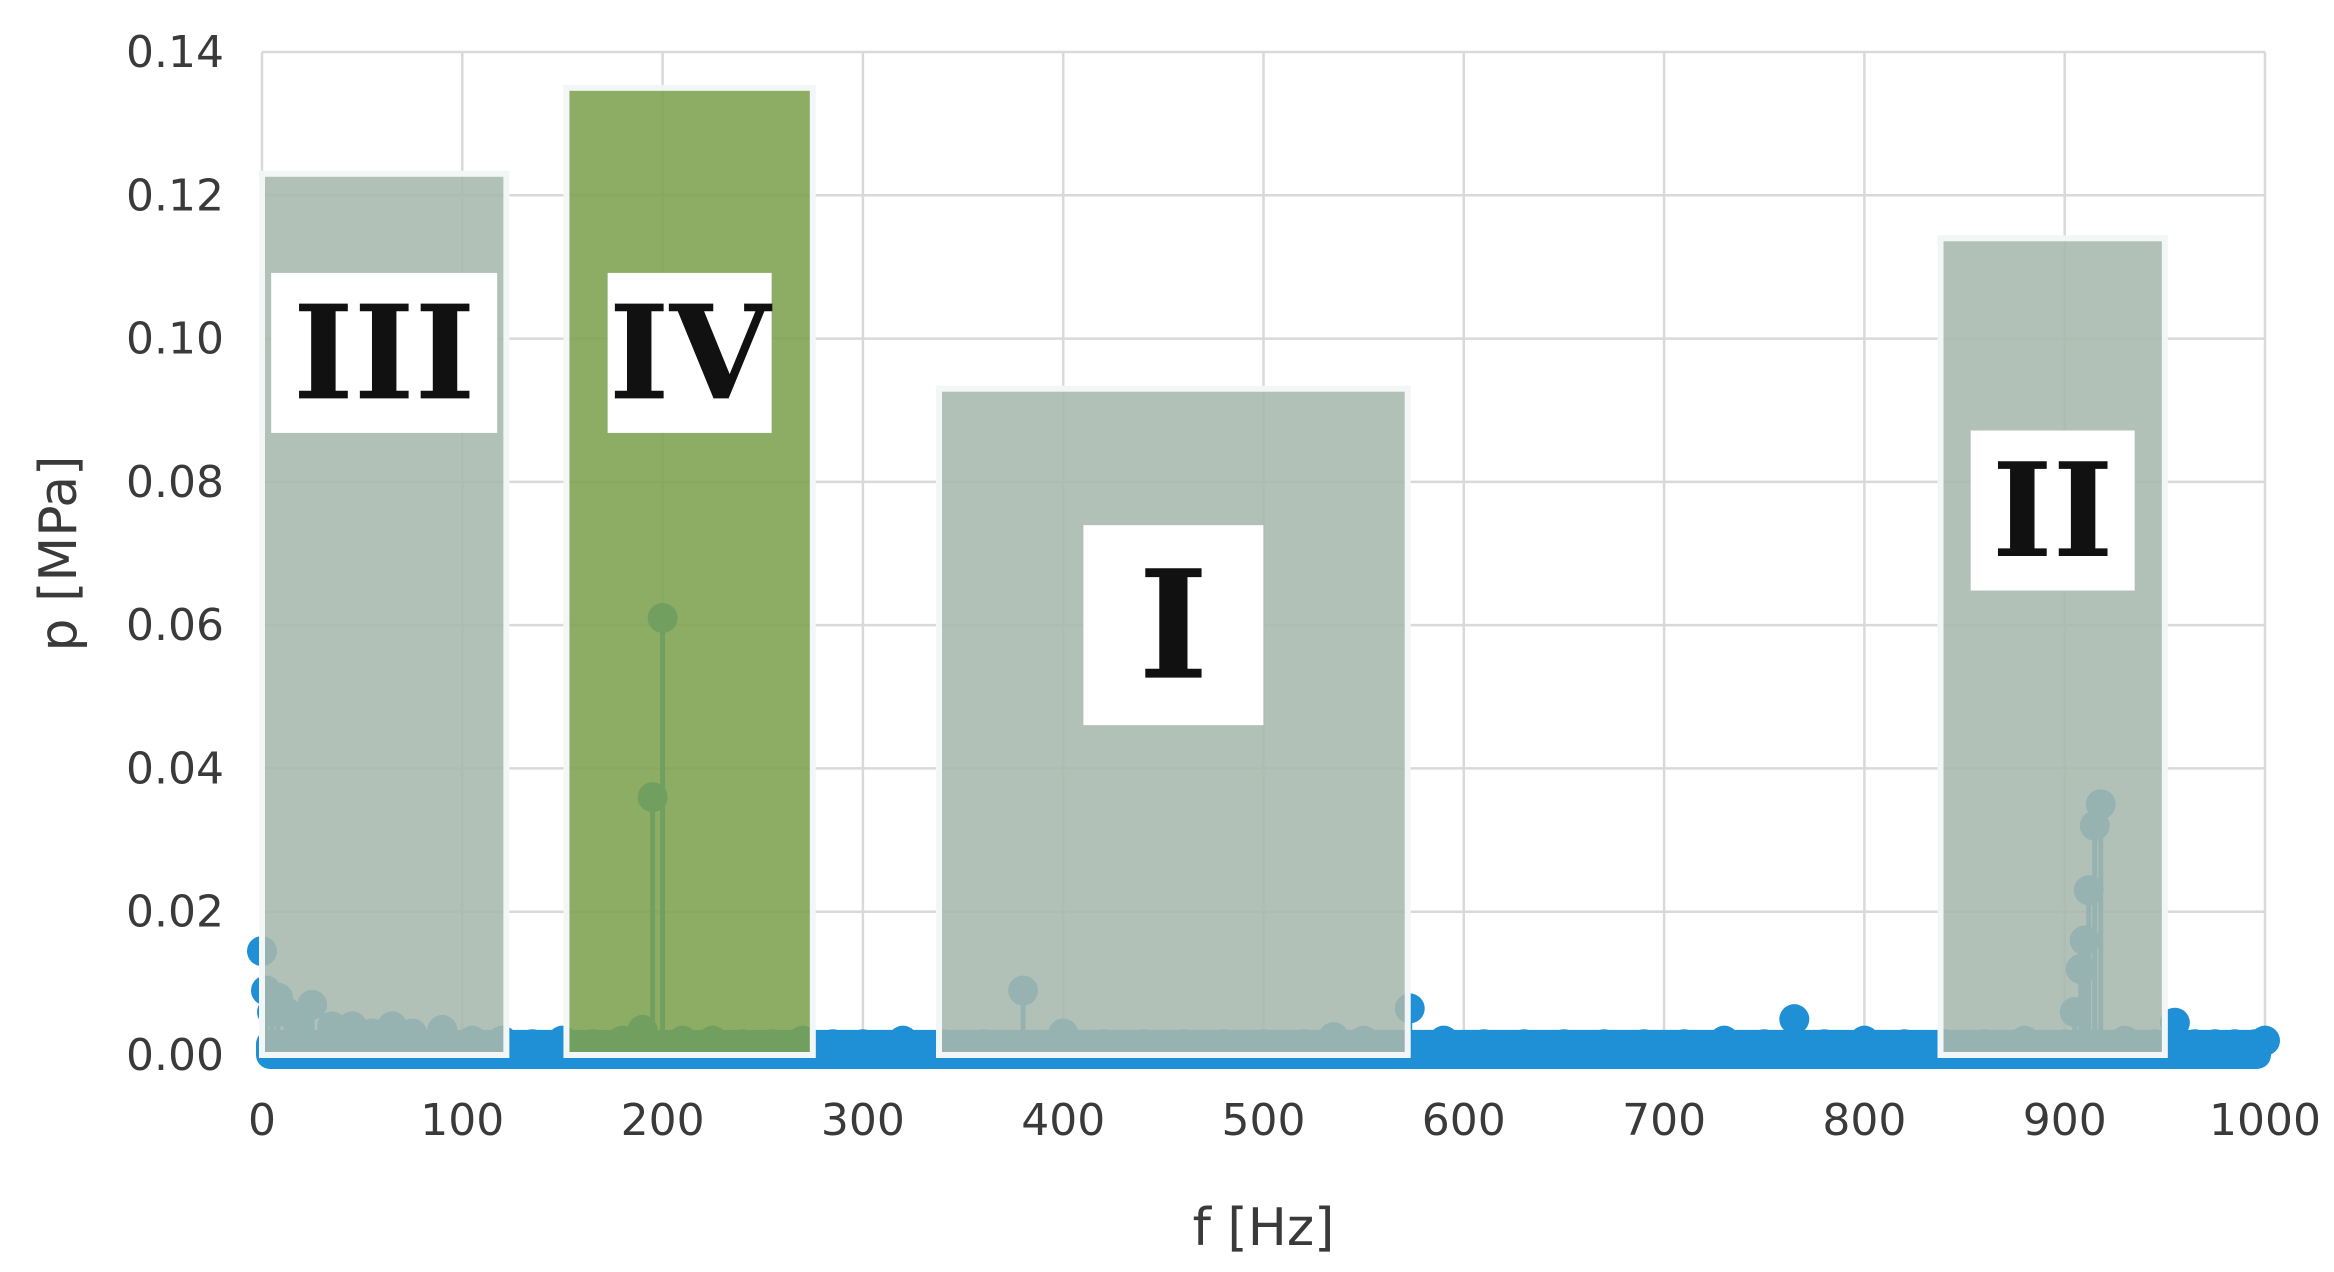 Image resolution: width=2334 pixels, height=1272 pixels. What do you see at coordinates (175, 482) in the screenshot?
I see `y-tick-label: 0.08` at bounding box center [175, 482].